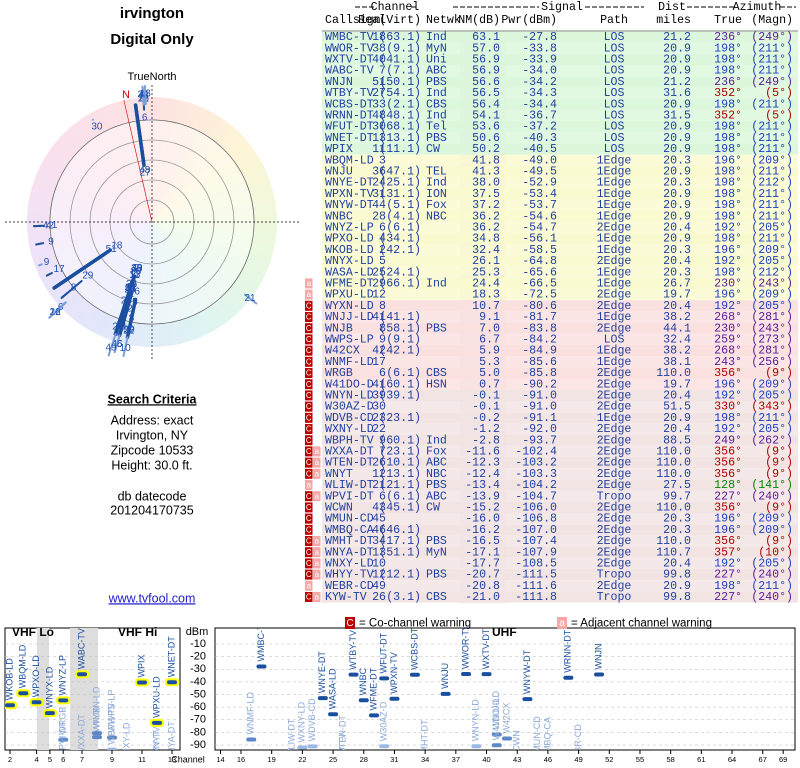 The width and height of the screenshot is (800, 768). Describe the element at coordinates (482, 463) in the screenshot. I see `table-cell: -12.3` at that location.